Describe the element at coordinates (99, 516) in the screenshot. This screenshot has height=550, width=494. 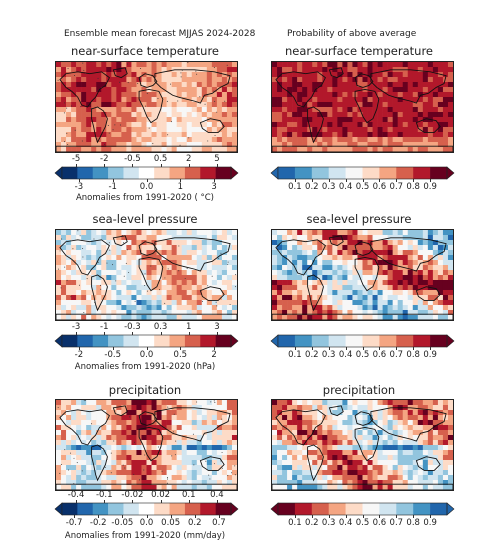
I see `colorbar-tick-mark` at that location.